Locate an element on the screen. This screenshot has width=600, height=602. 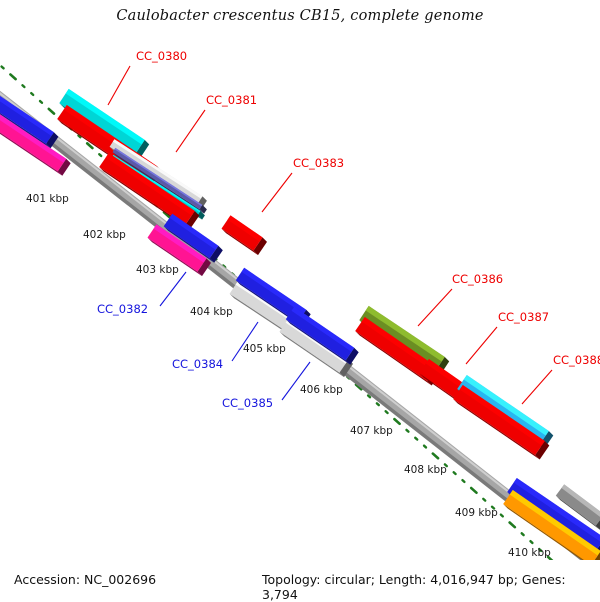
ruler-tick-label: 406 kbp is located at coordinates (321, 390).